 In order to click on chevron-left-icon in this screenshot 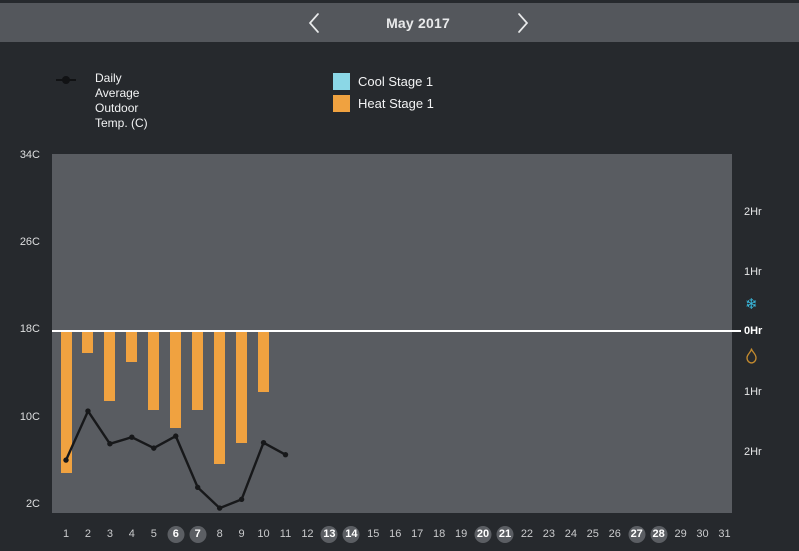, I will do `click(313, 23)`.